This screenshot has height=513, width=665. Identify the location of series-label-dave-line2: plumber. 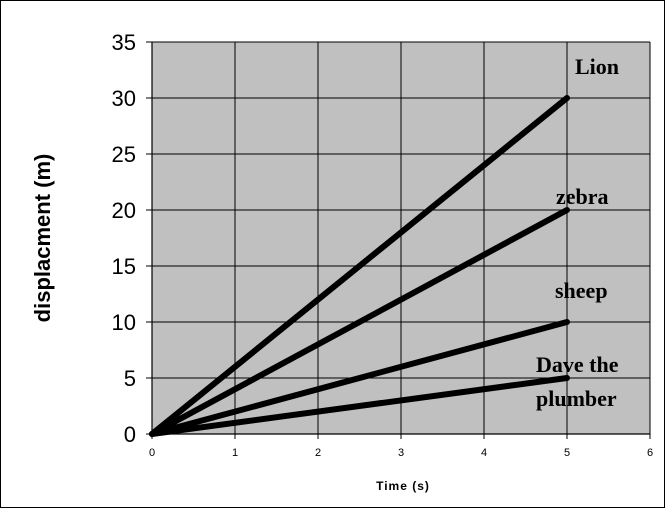
(576, 398).